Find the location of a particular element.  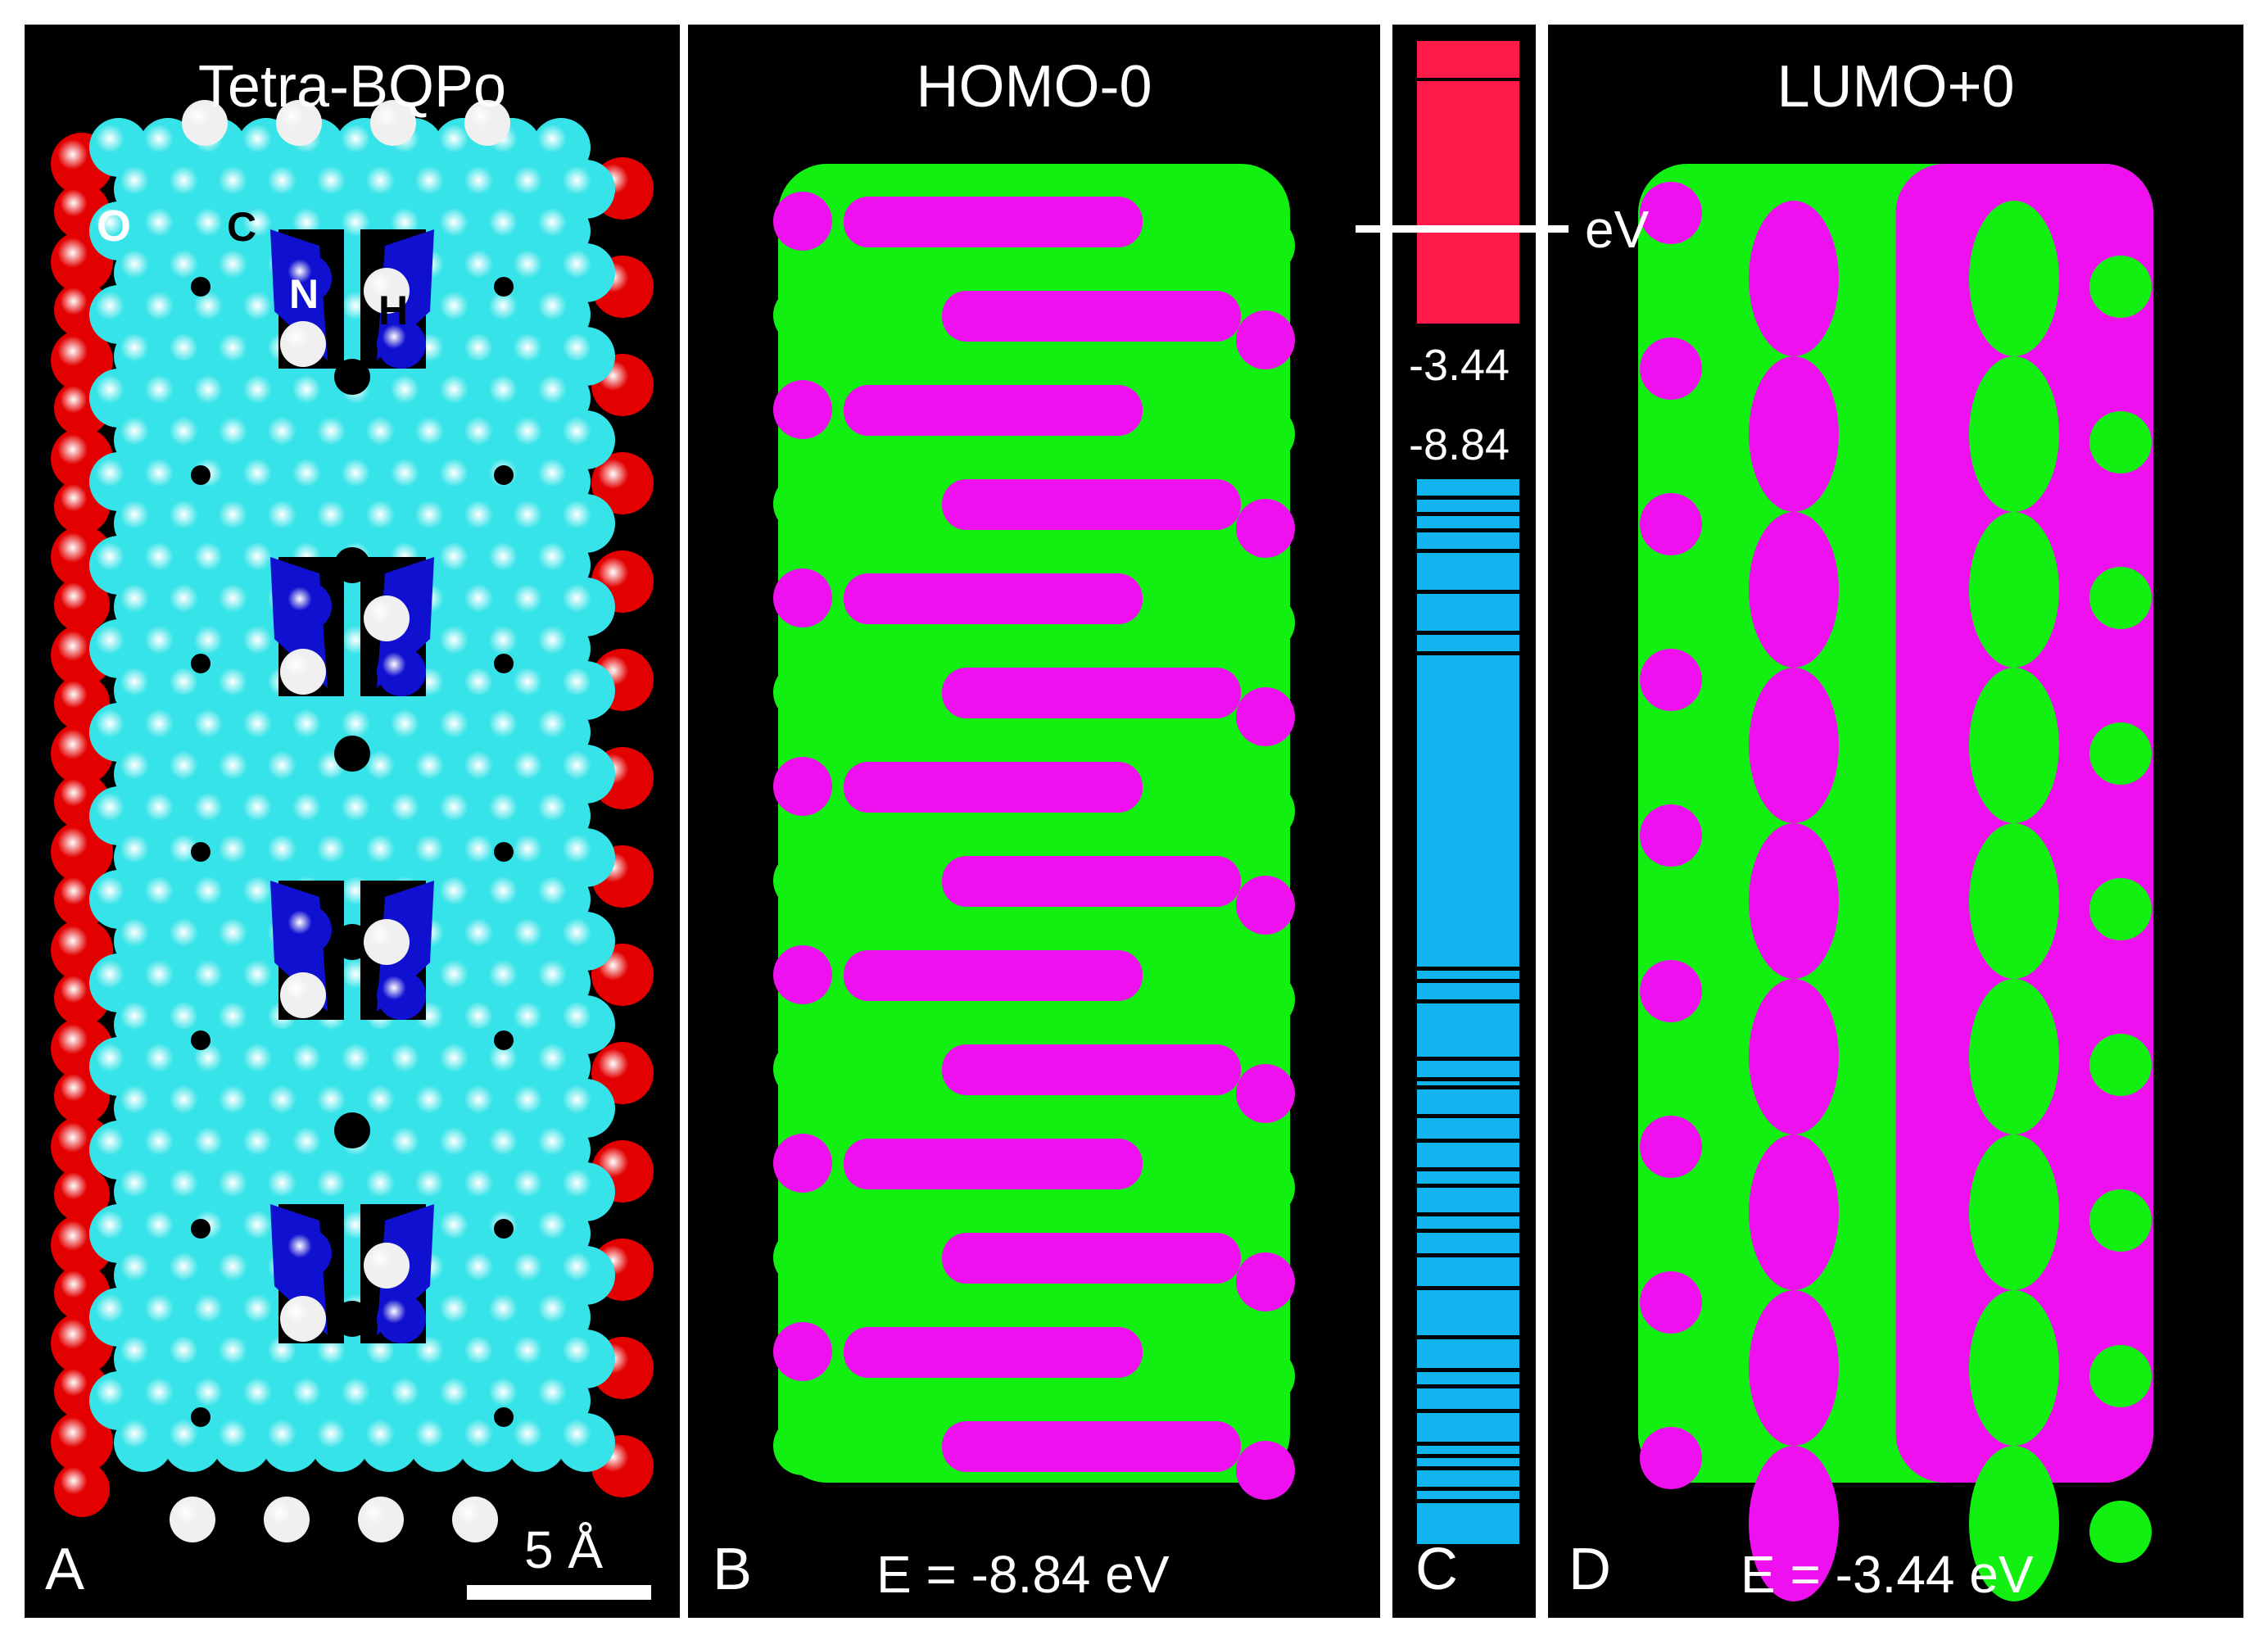

panel-a-letter: A is located at coordinates (65, 1569).